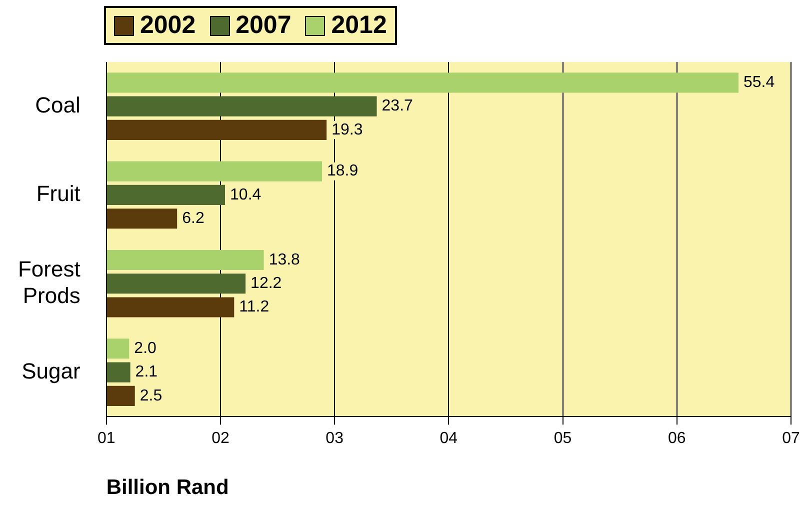 This screenshot has width=805, height=505. Describe the element at coordinates (335, 439) in the screenshot. I see `text: 03` at that location.